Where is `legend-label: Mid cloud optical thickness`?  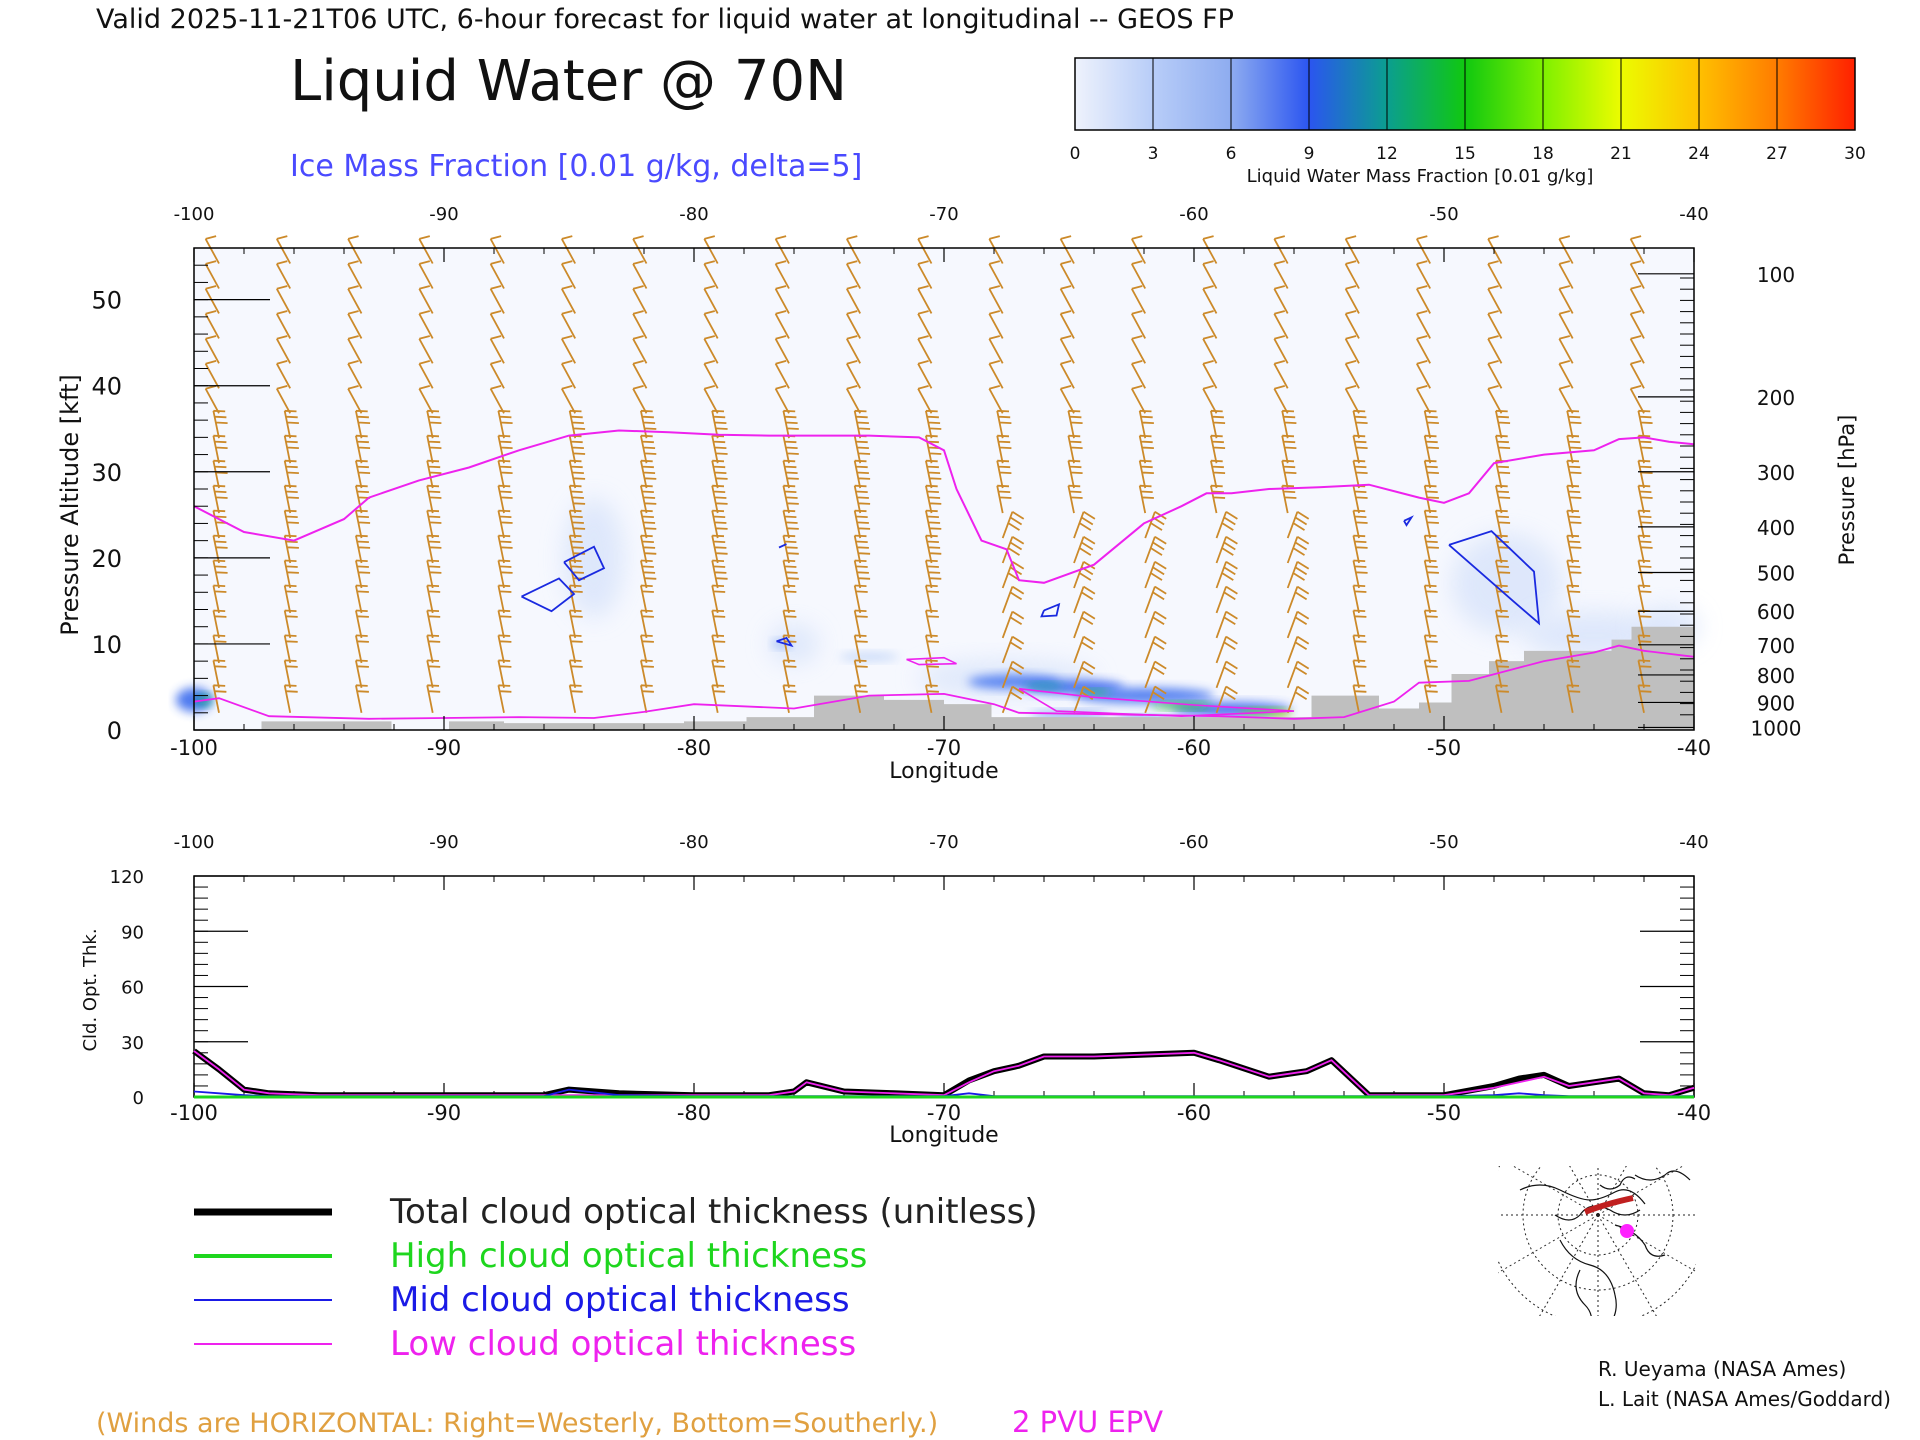 legend-label: Mid cloud optical thickness is located at coordinates (620, 1300).